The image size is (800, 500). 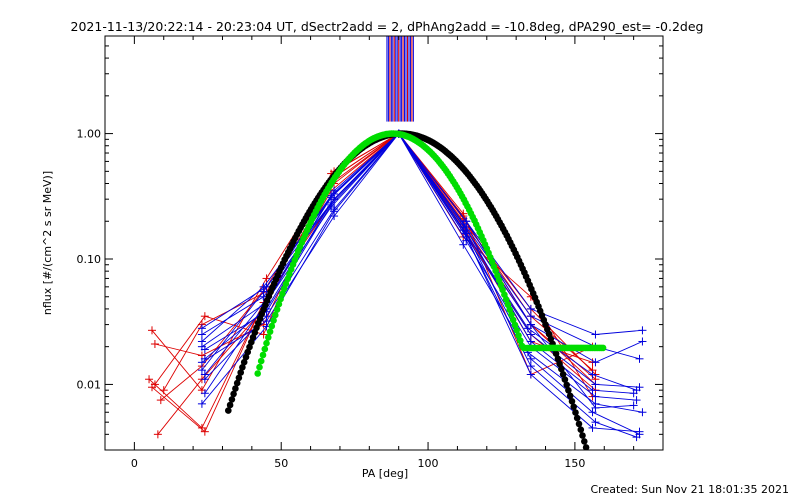 I want to click on y-tick-label: 1.00, so click(x=89, y=134).